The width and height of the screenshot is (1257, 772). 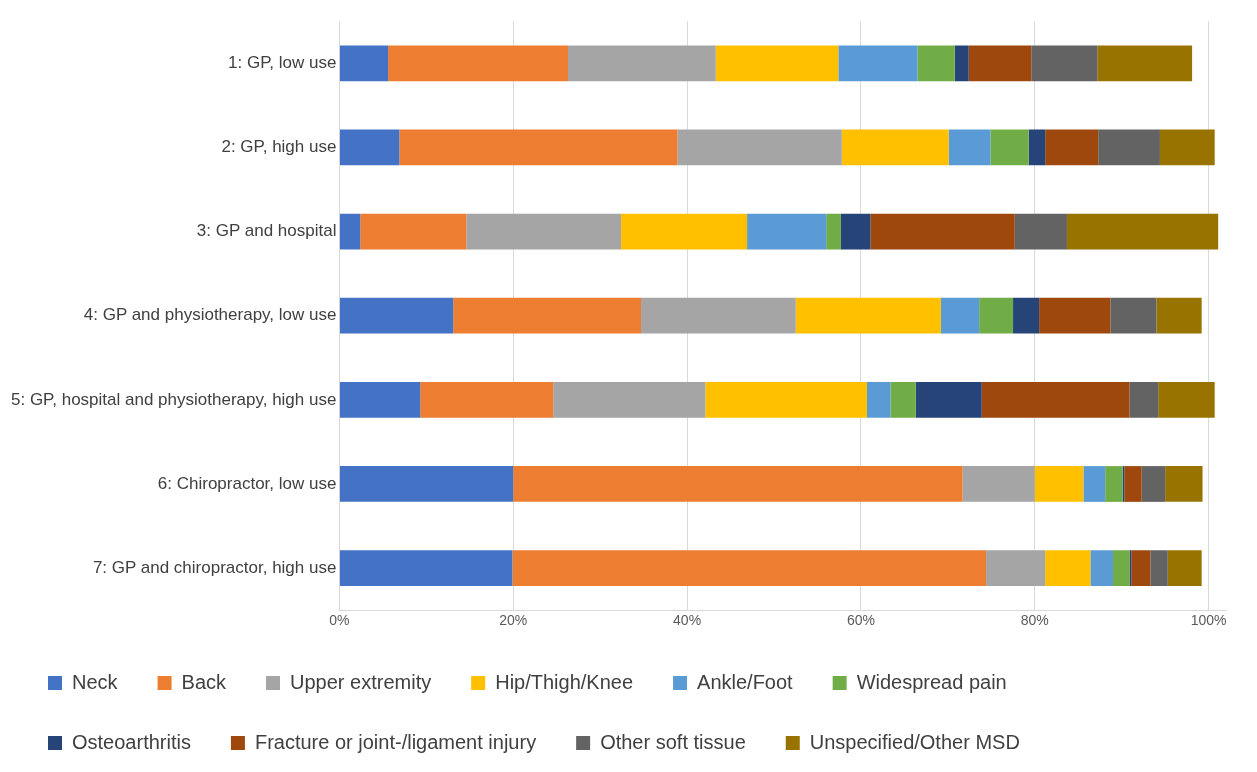 I want to click on legend-label: Unspecified/Other MSD, so click(x=914, y=741).